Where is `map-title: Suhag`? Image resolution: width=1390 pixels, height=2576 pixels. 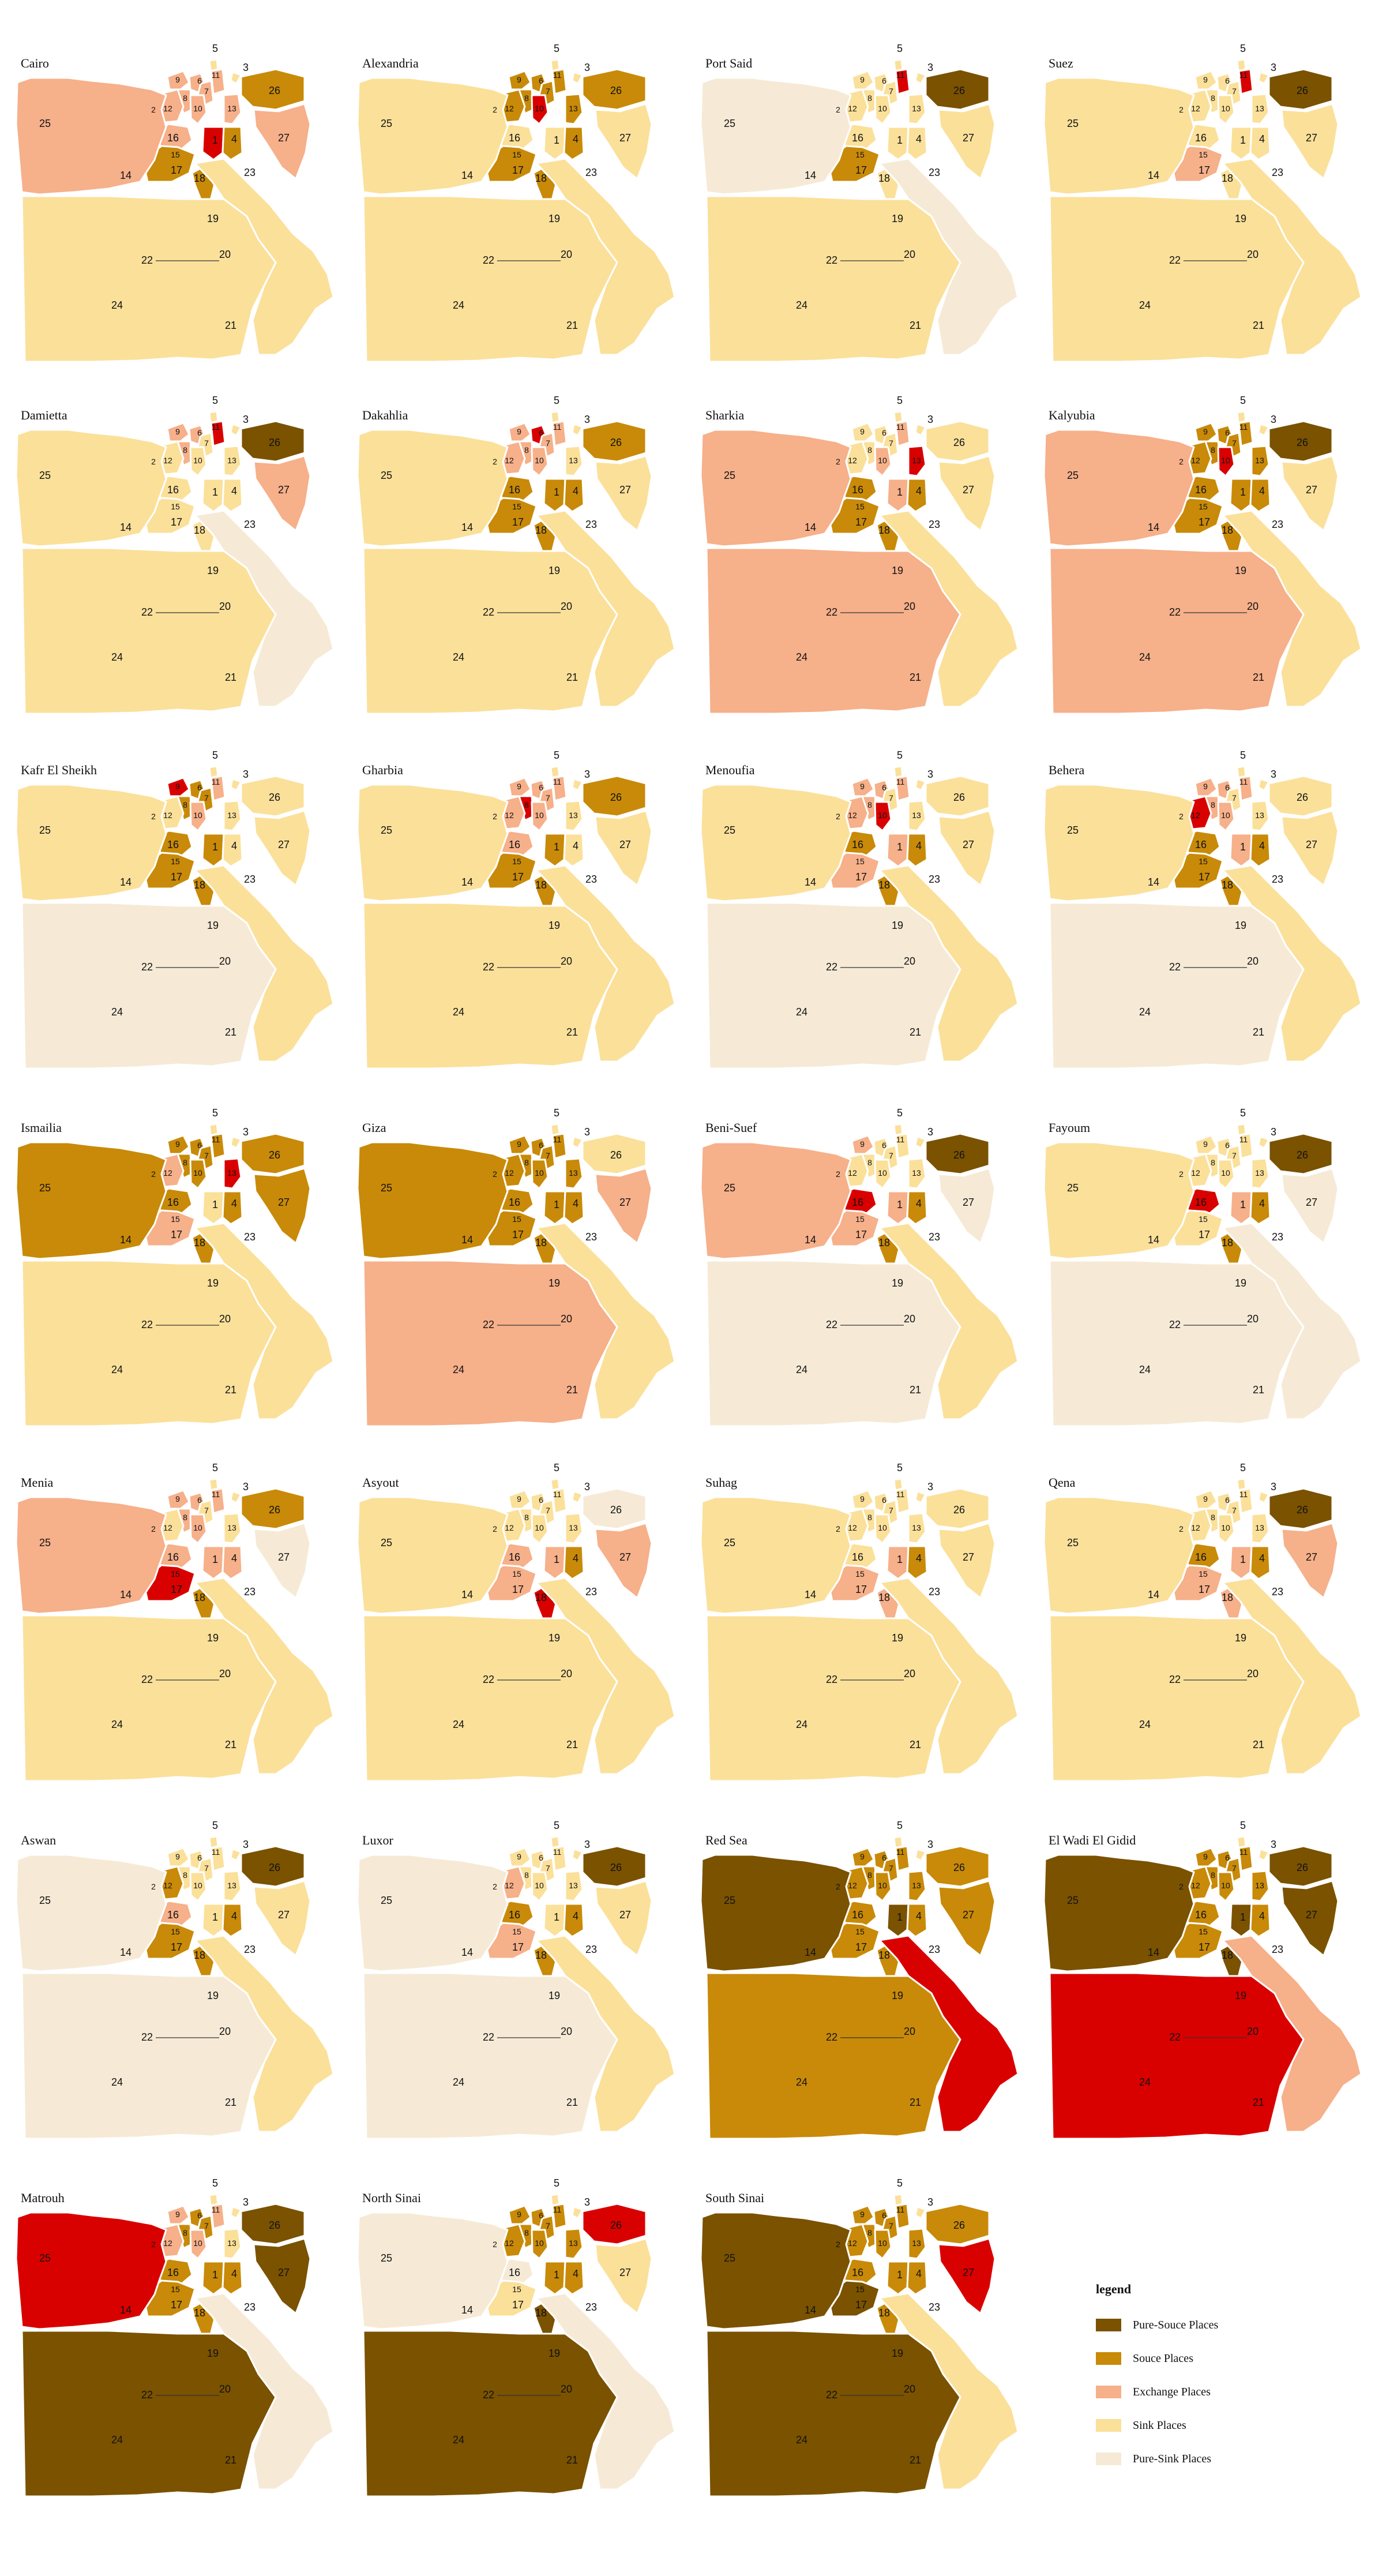
map-title: Suhag is located at coordinates (721, 1482).